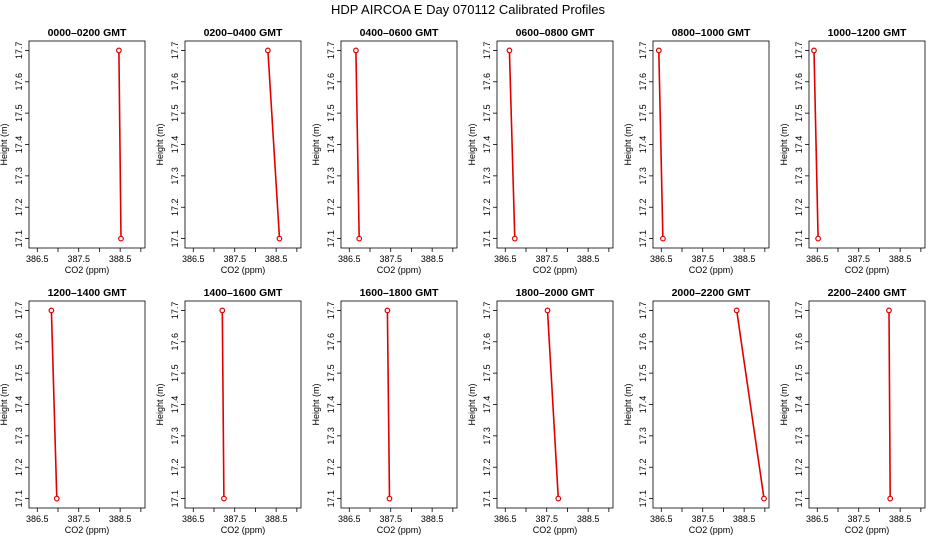 The width and height of the screenshot is (936, 545). I want to click on panel-title: 1600–1800 GMT, so click(399, 293).